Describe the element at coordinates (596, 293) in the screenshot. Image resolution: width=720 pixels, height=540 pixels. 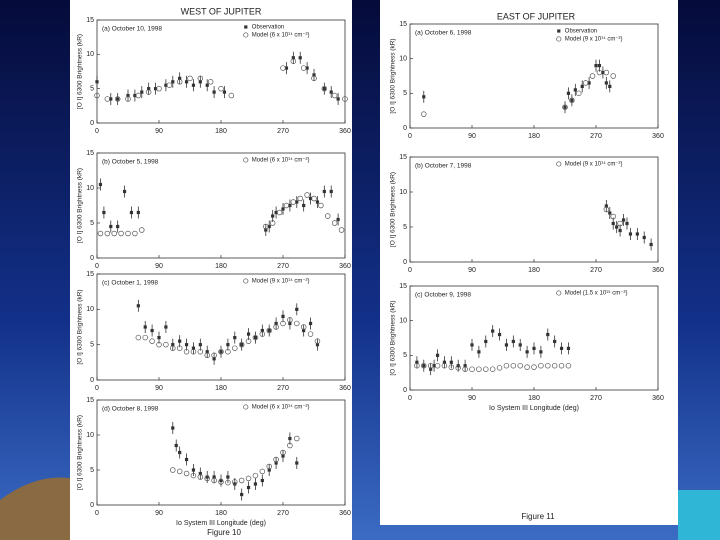
I see `legend-label: Model (1.5 x 10¹⁵ cm⁻²)` at that location.